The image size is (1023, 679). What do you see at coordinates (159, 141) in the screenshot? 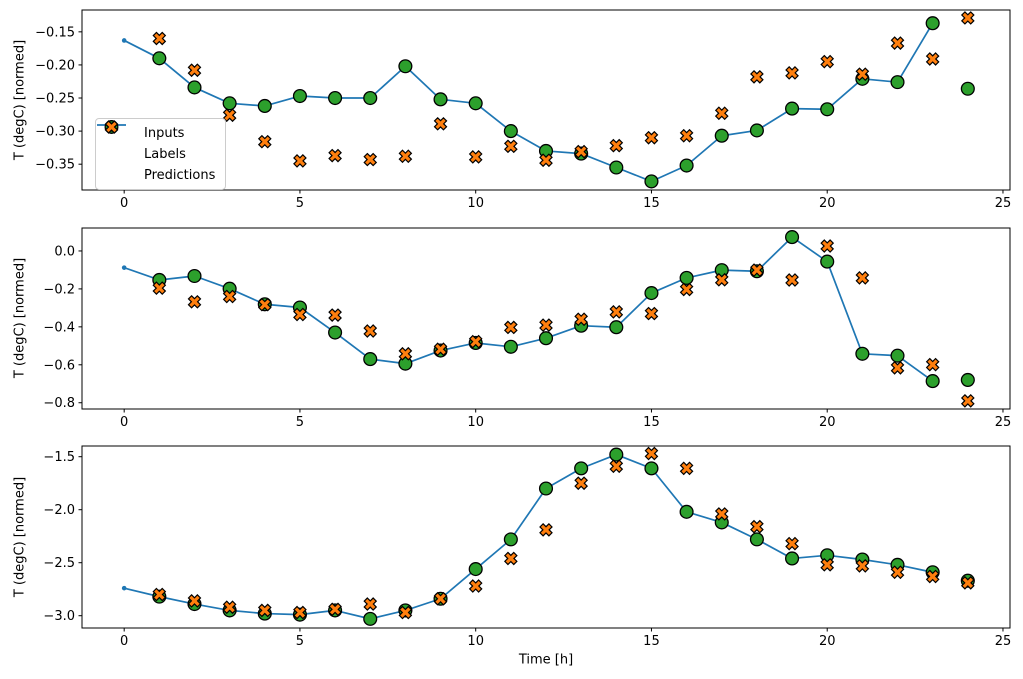
I see `legend-item-labels: Labels` at bounding box center [159, 141].